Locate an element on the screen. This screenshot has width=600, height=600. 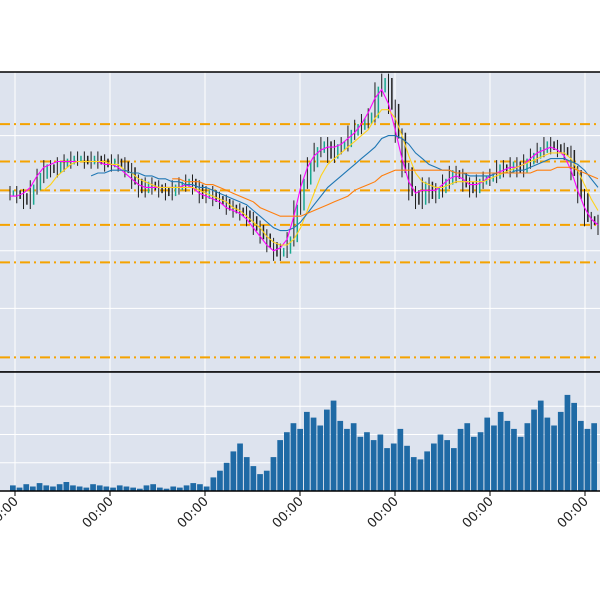
x-axis-ticks: 00:00 00:00 00:00 00:00 00:00 00:00 00:00 is located at coordinates (296, 511).